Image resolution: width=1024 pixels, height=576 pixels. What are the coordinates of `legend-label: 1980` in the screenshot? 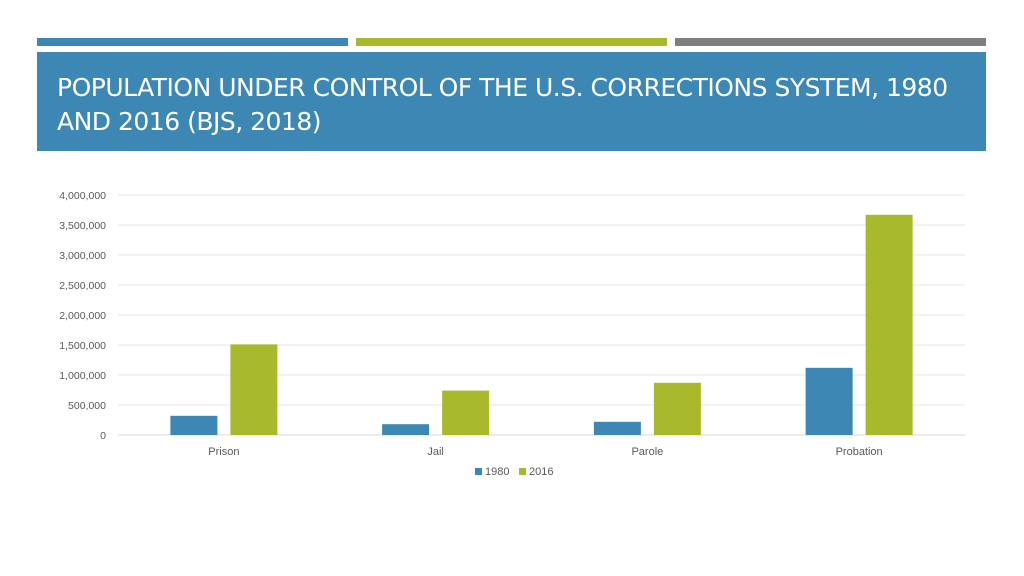 It's located at (497, 472).